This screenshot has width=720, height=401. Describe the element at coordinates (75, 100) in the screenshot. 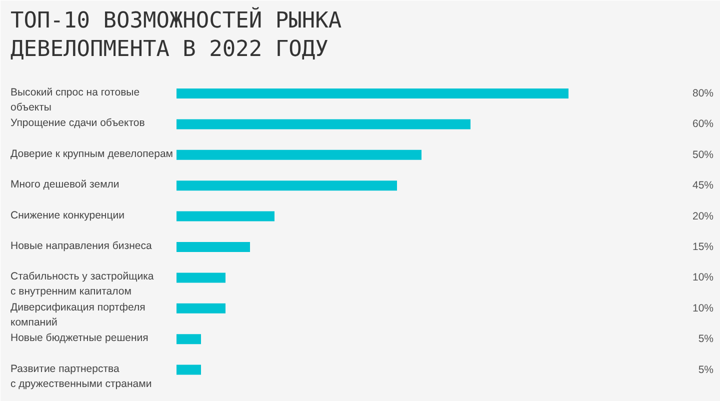

I see `y-tick-label: Высокий спрос на готовые объекты` at that location.